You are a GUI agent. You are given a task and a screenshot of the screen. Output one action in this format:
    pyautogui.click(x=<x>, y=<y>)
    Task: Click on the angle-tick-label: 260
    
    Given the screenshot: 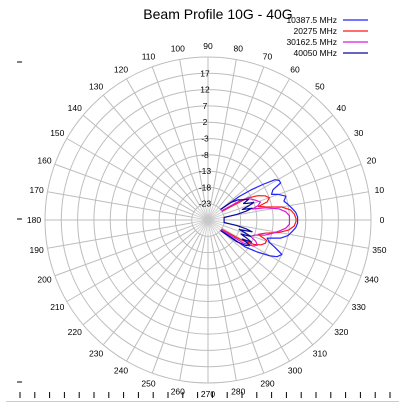 What is the action you would take?
    pyautogui.click(x=178, y=391)
    